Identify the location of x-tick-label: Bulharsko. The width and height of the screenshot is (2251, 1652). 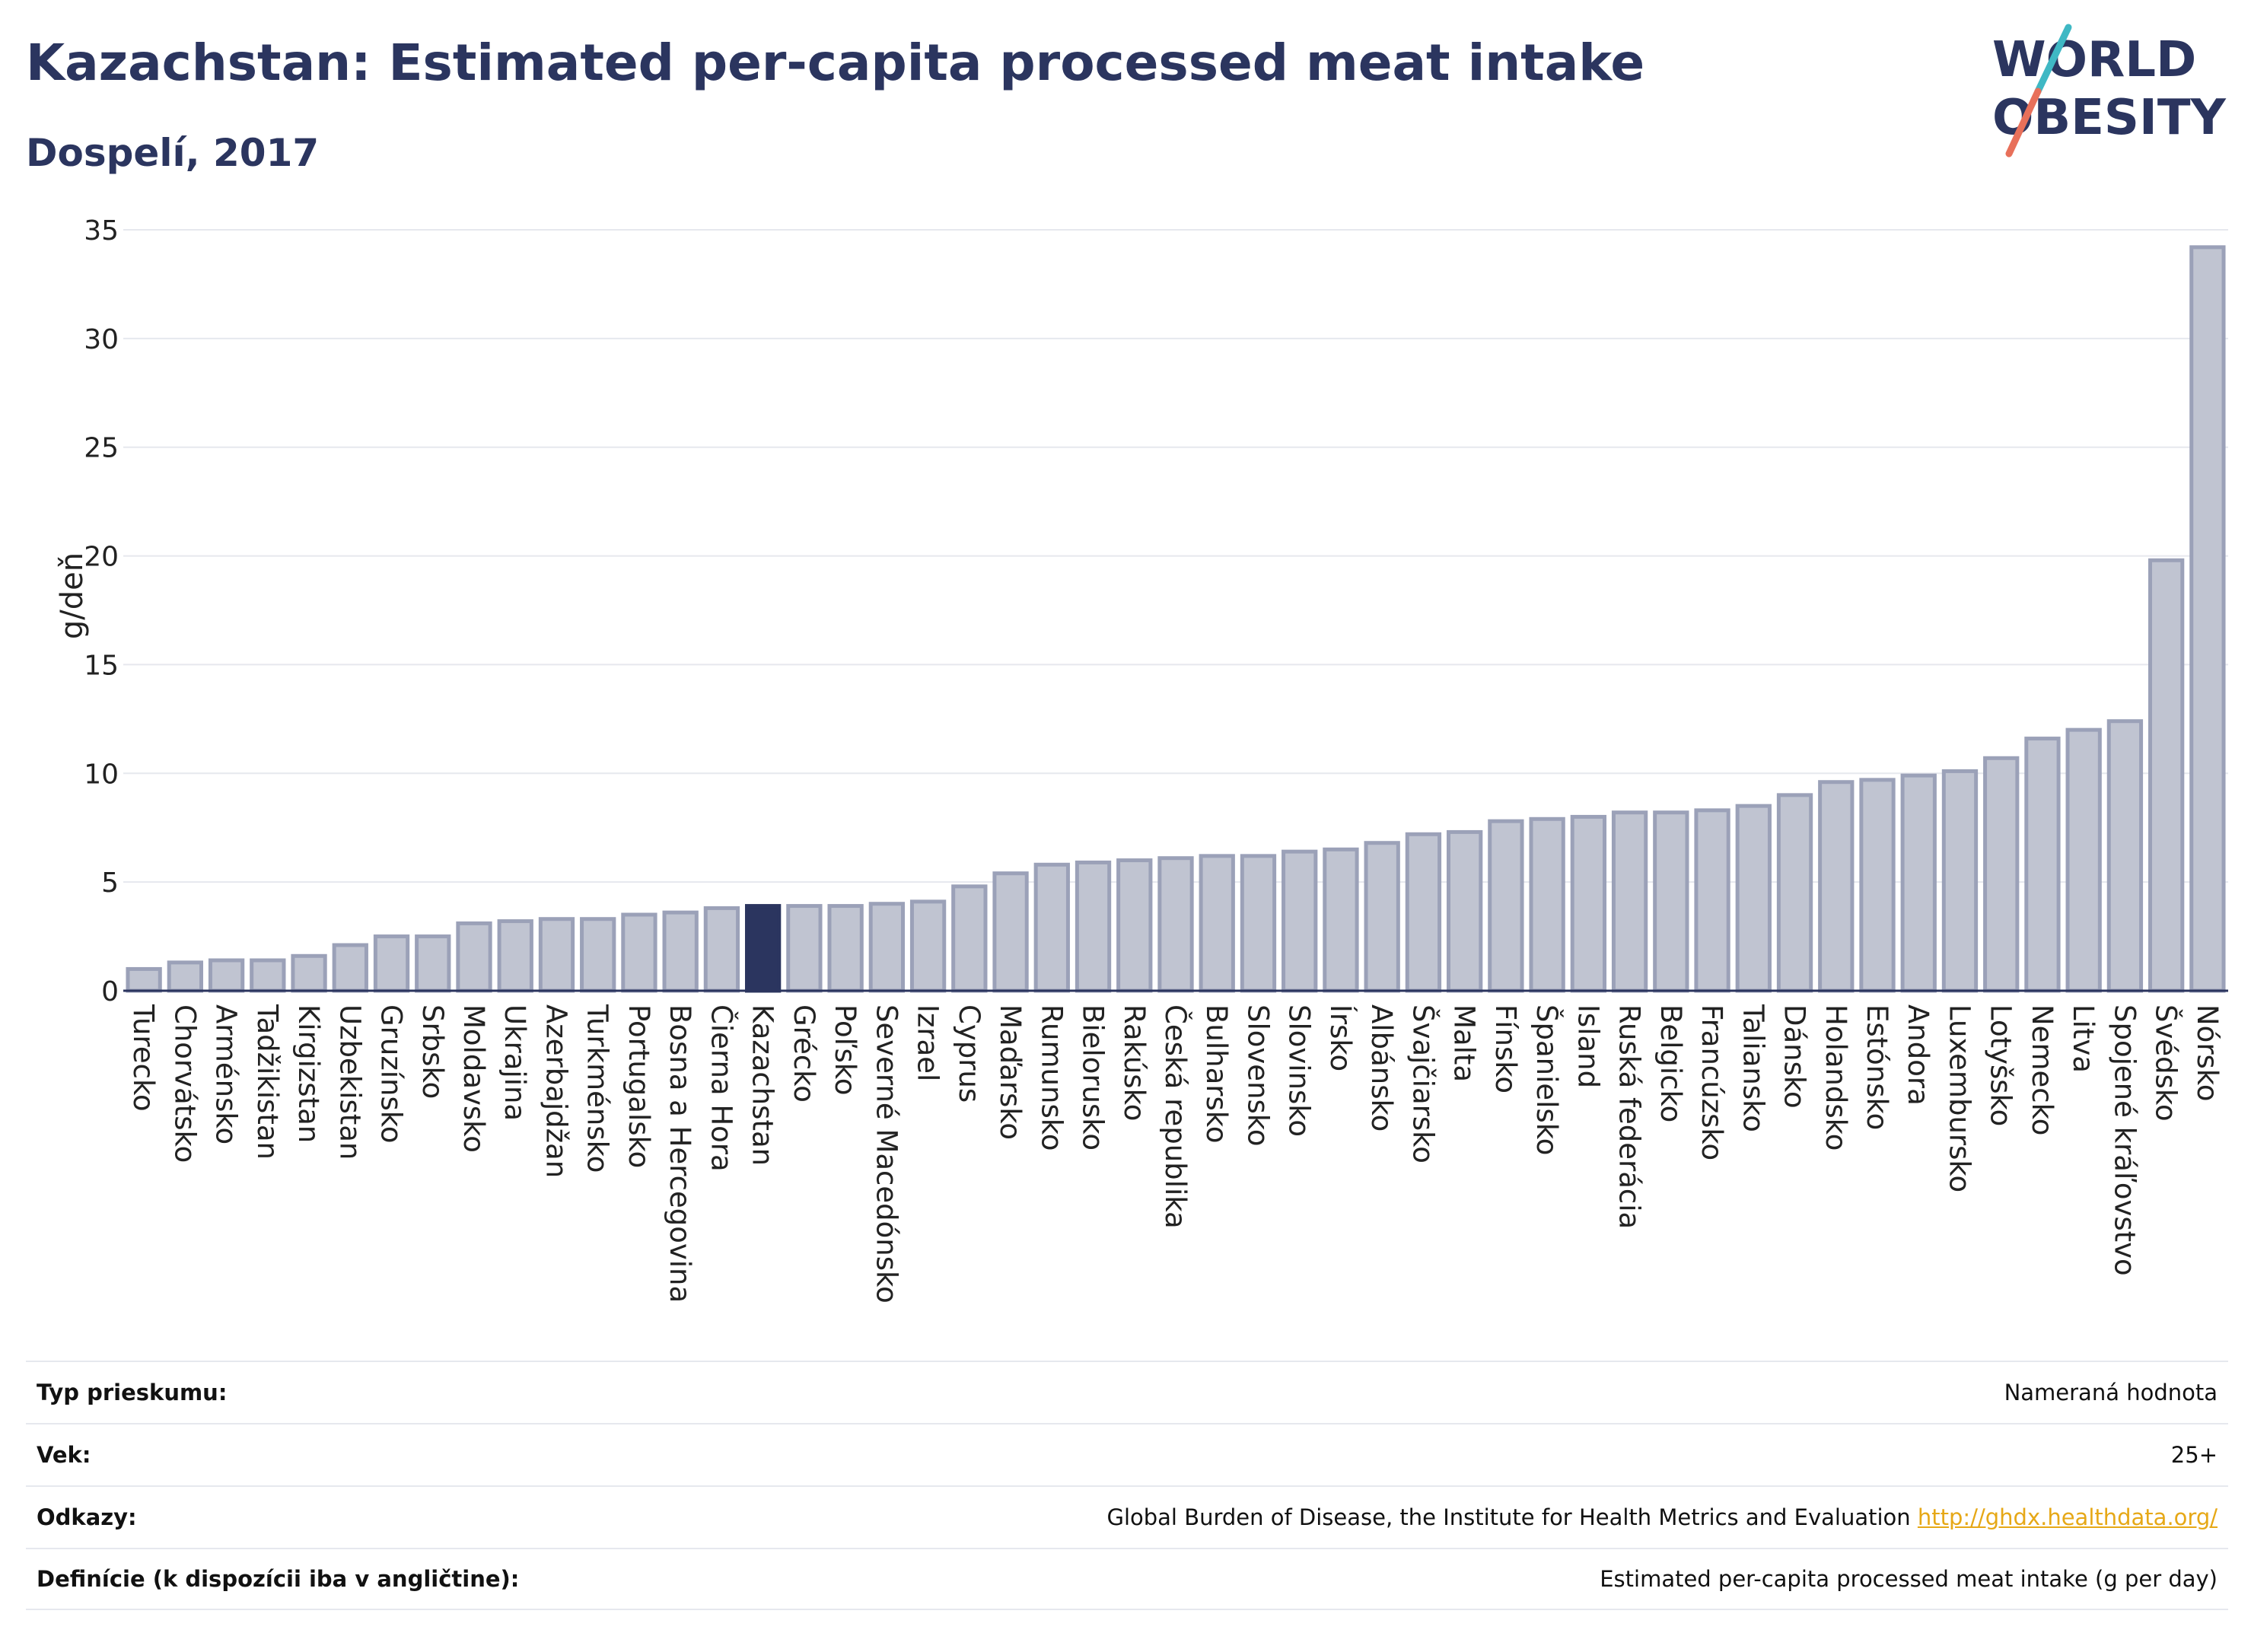
(1216, 1073).